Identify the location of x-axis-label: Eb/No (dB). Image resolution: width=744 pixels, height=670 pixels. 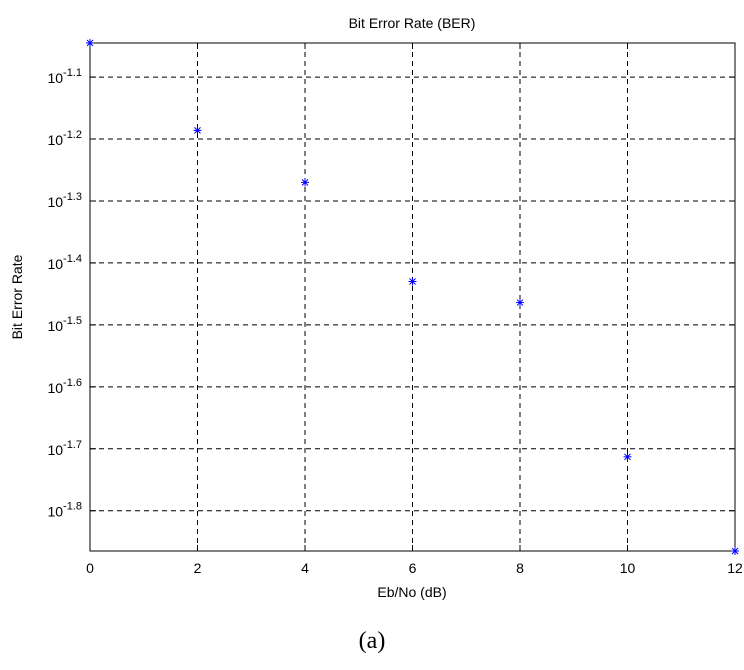
(411, 592).